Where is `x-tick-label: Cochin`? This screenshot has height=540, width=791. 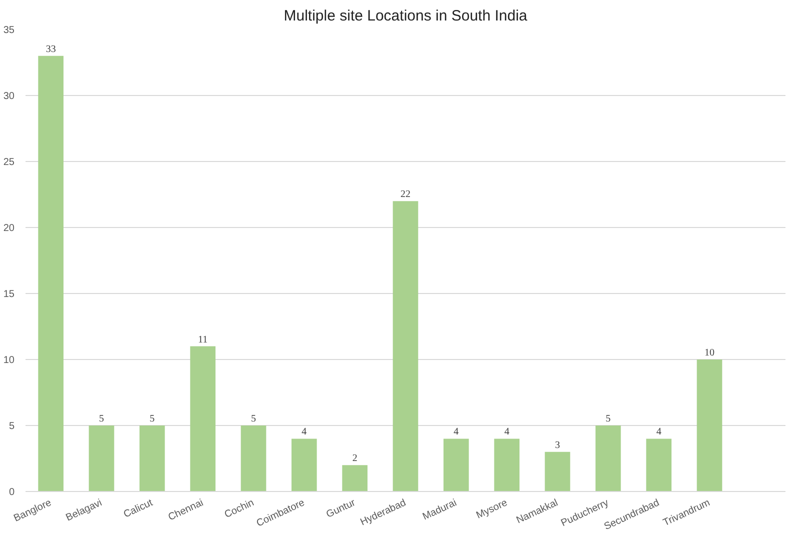 x-tick-label: Cochin is located at coordinates (239, 509).